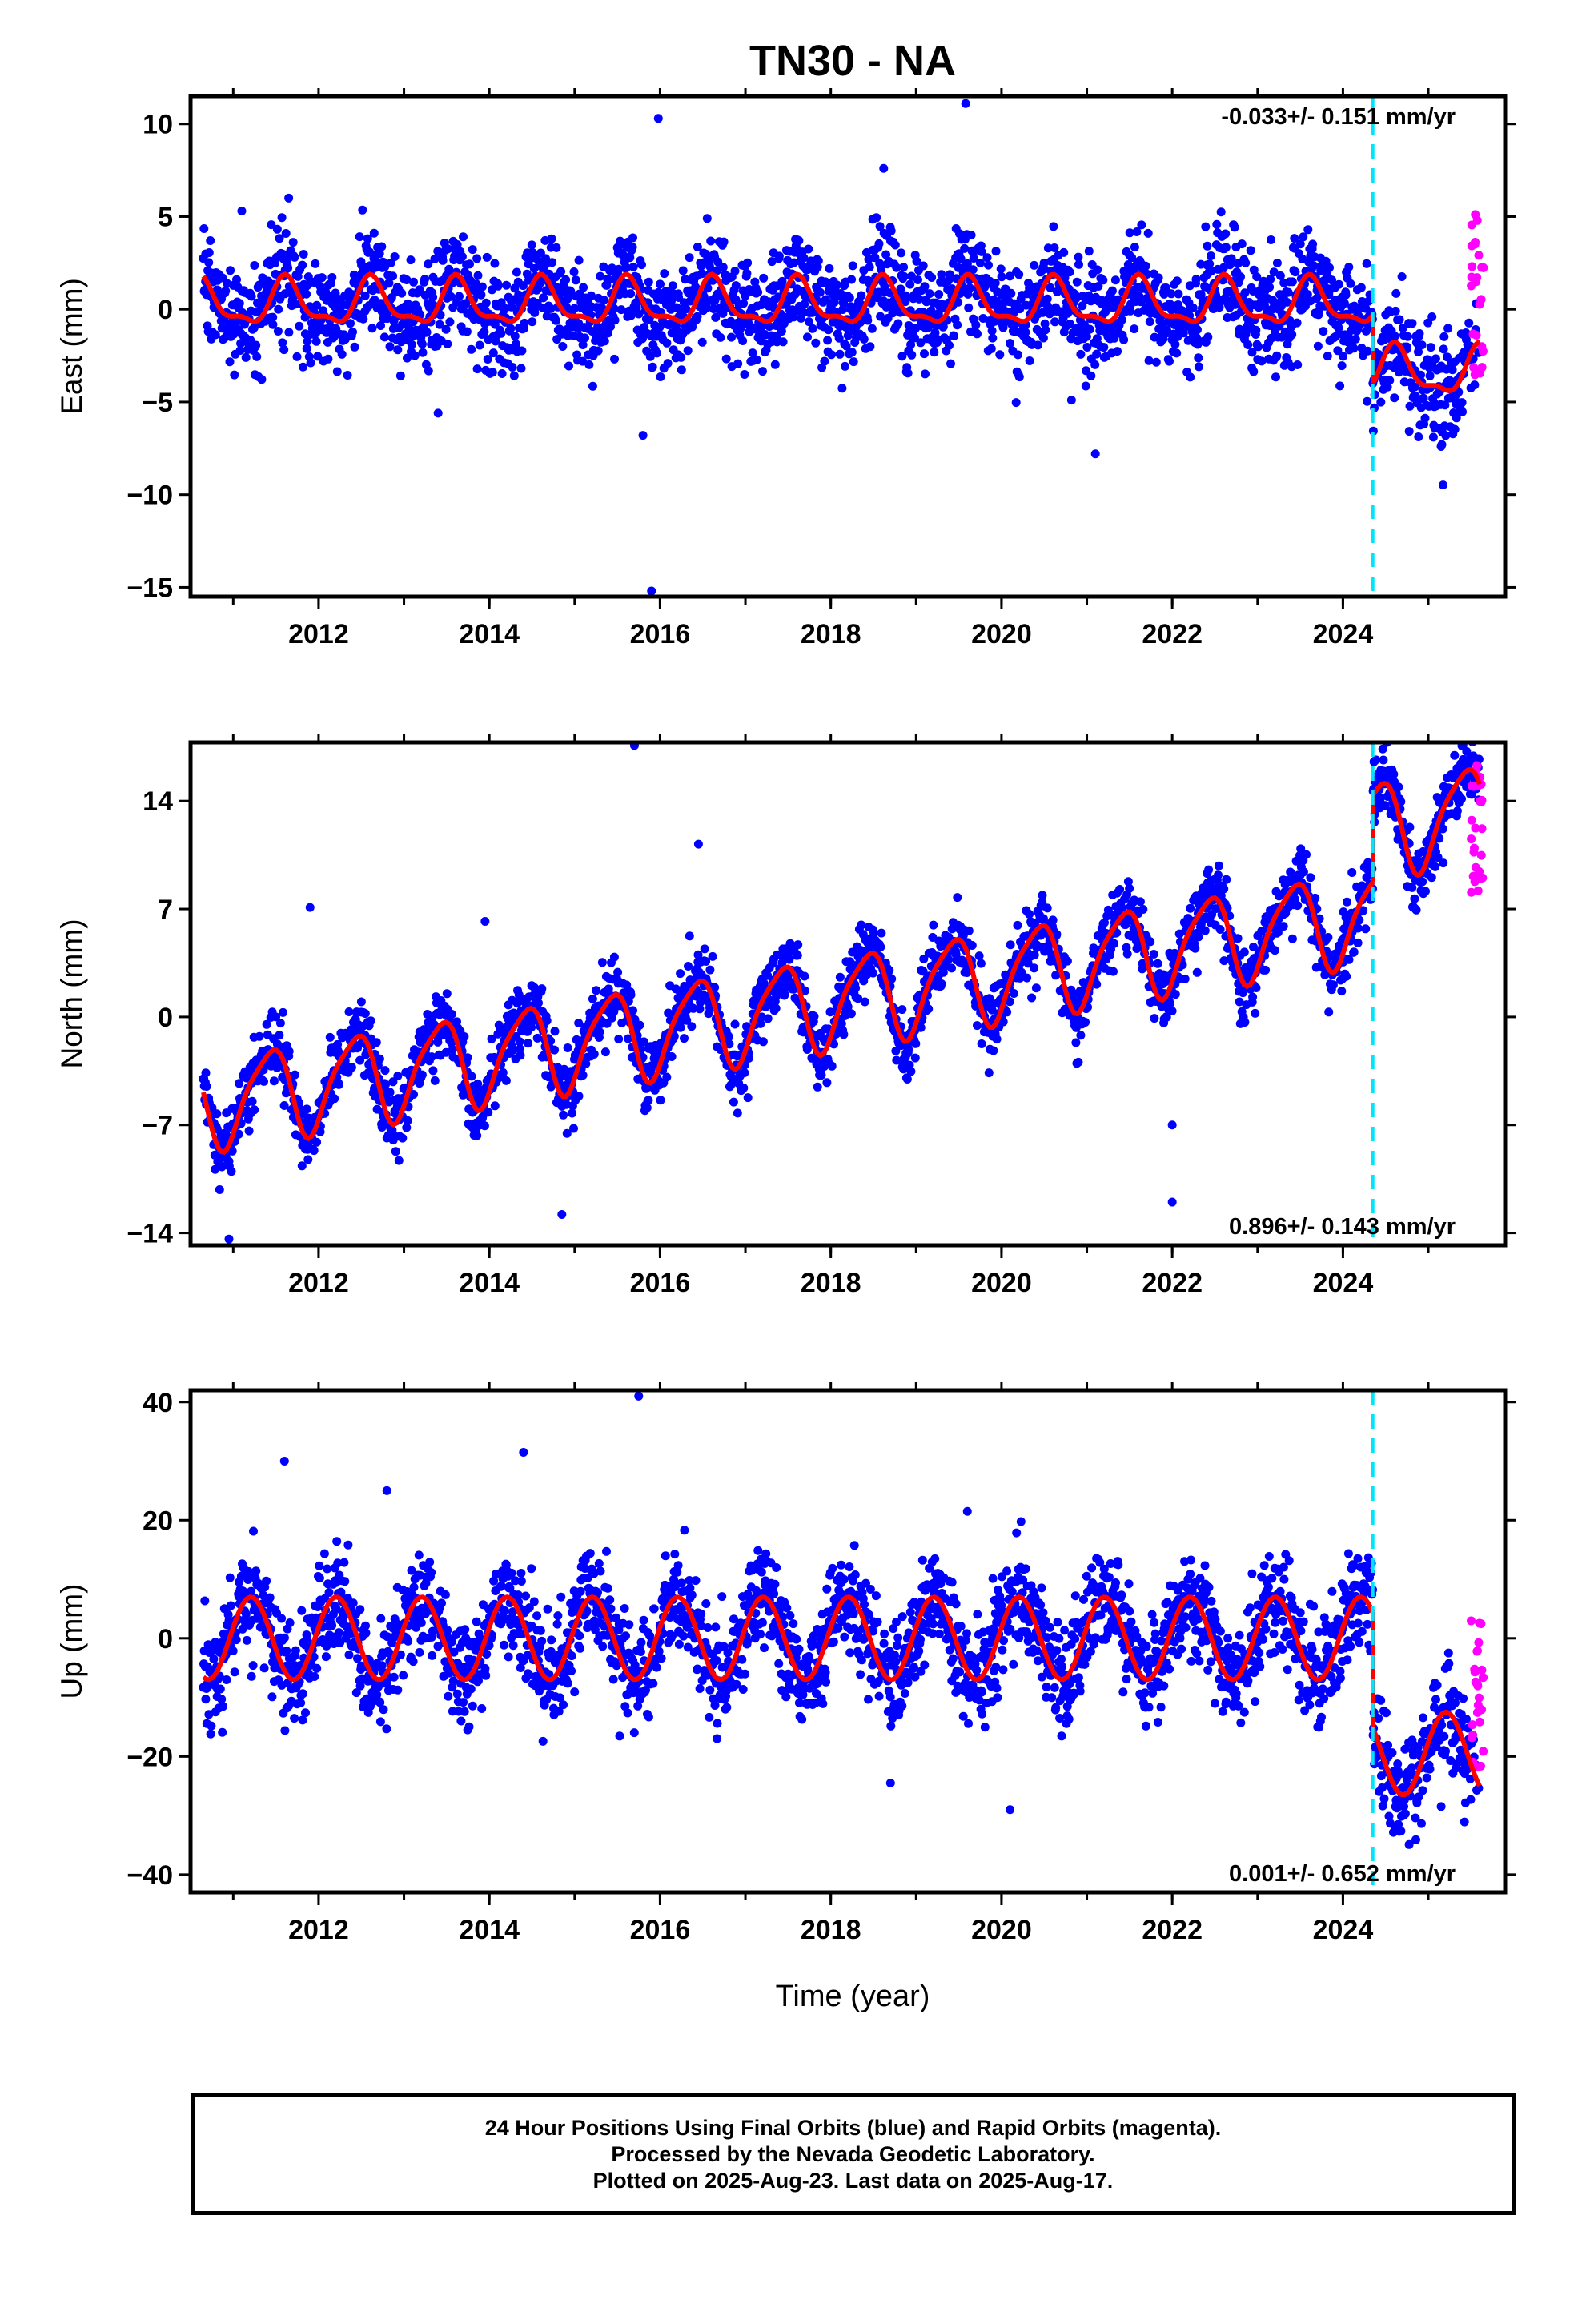 This screenshot has width=1582, height=2324. Describe the element at coordinates (489, 634) in the screenshot. I see `east-x-tick-label: 2014` at that location.